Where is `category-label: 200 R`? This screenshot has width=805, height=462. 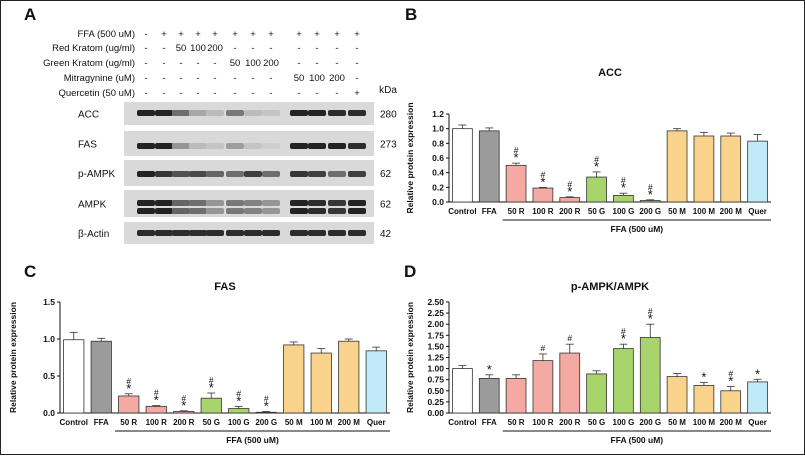 category-label: 200 R is located at coordinates (184, 422).